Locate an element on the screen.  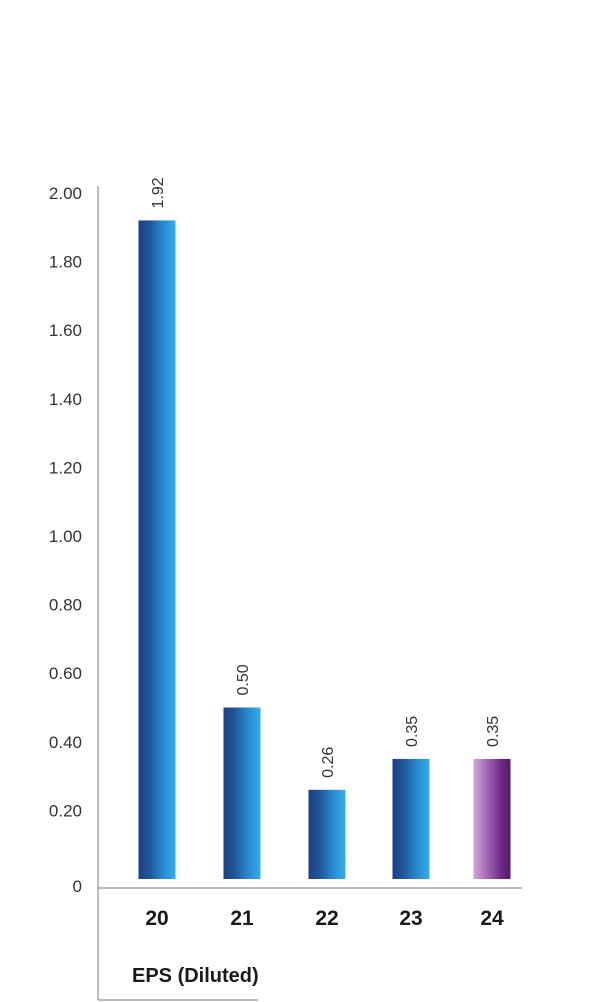
y-tick-label: 2.00 is located at coordinates (65, 193).